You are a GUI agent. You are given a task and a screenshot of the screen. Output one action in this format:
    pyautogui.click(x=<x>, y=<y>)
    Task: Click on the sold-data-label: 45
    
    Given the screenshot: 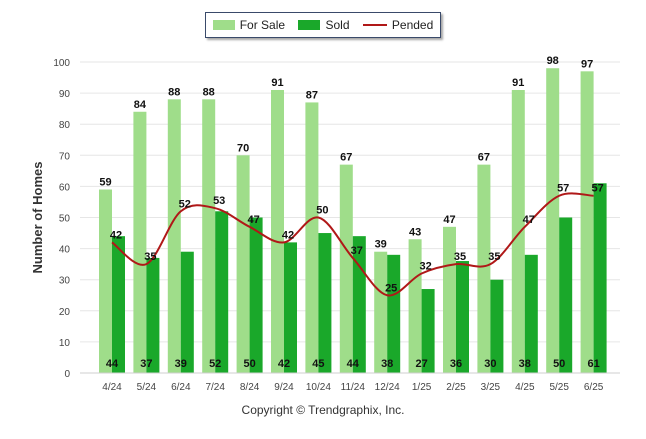 What is the action you would take?
    pyautogui.click(x=318, y=364)
    